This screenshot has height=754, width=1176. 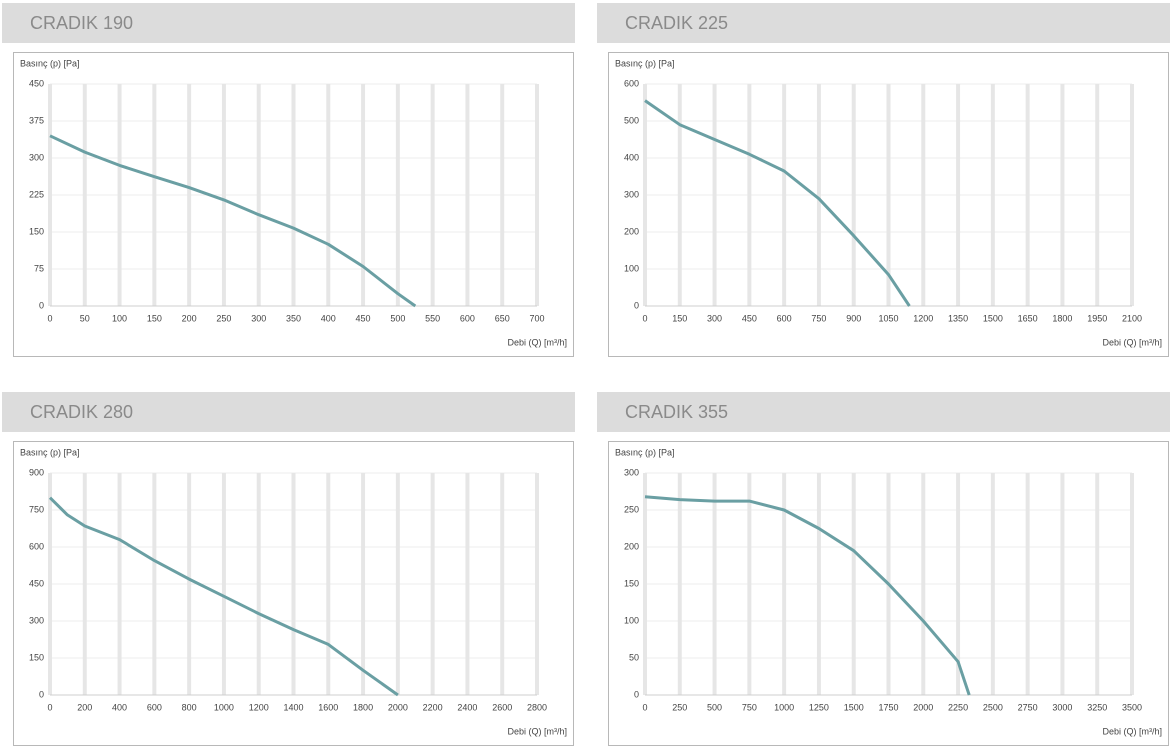 What do you see at coordinates (1028, 318) in the screenshot?
I see `x-tick-label: 1650` at bounding box center [1028, 318].